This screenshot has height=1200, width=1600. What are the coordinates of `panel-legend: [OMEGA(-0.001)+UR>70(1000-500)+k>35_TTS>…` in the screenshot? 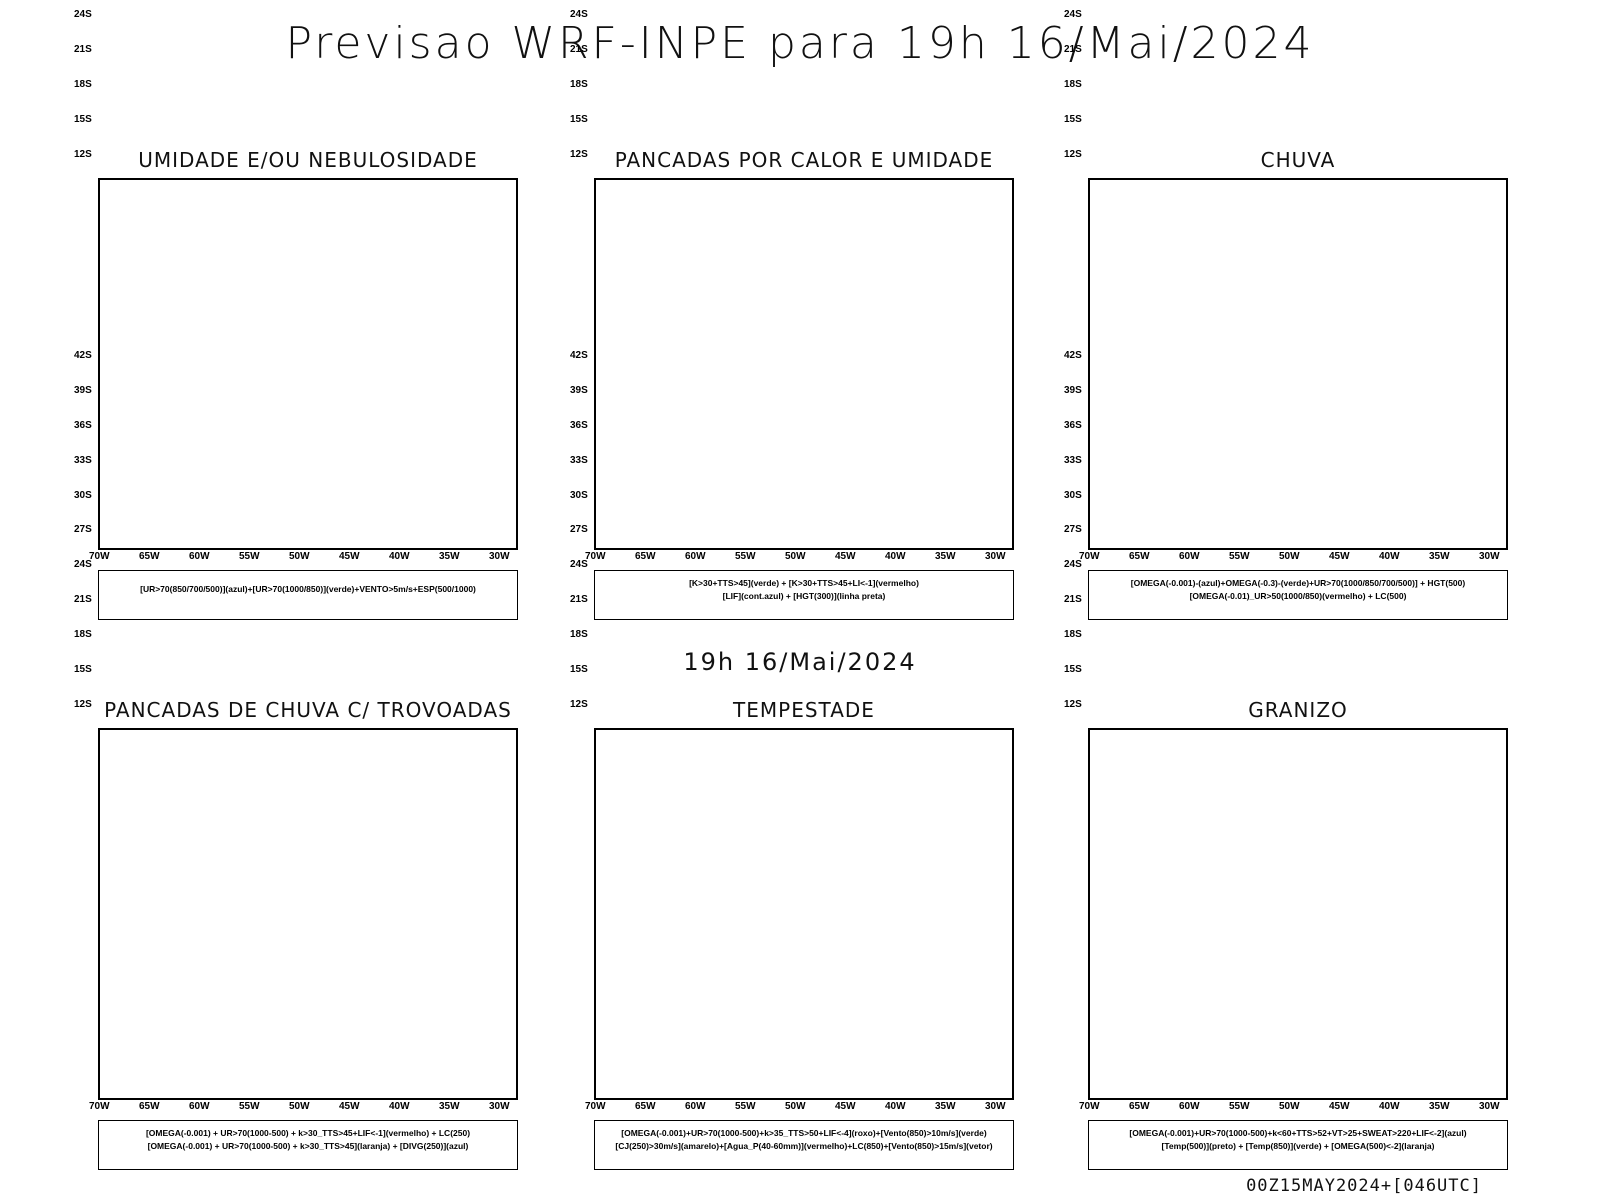 It's located at (804, 1145).